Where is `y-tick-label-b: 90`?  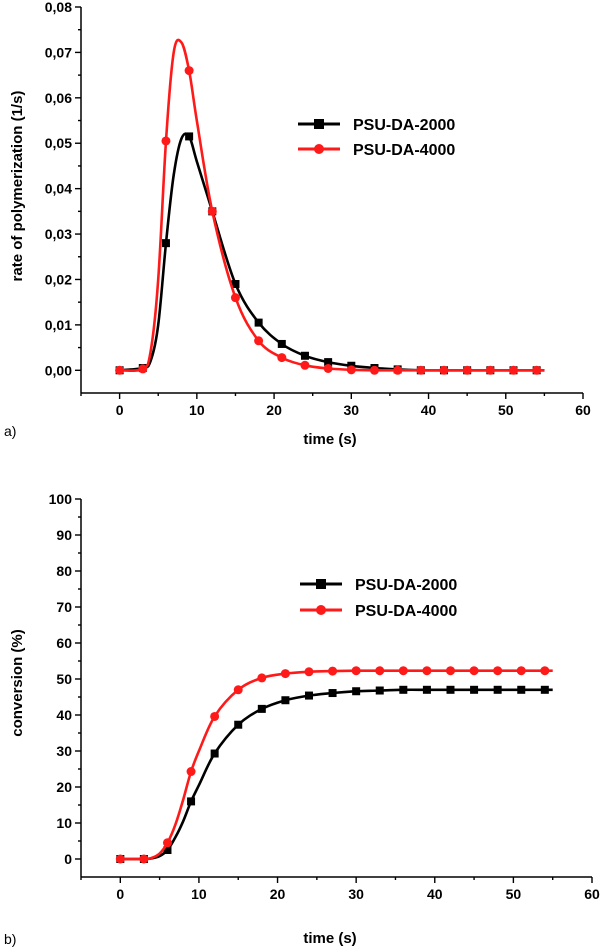 y-tick-label-b: 90 is located at coordinates (64, 535).